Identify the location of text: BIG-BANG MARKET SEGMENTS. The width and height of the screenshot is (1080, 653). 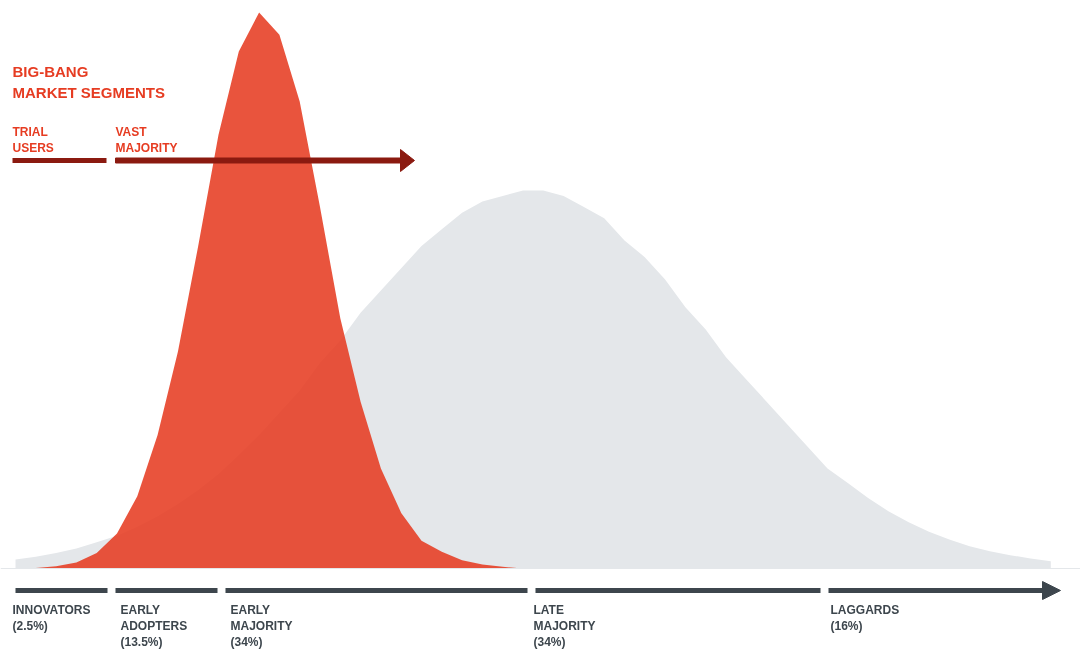
(89, 81).